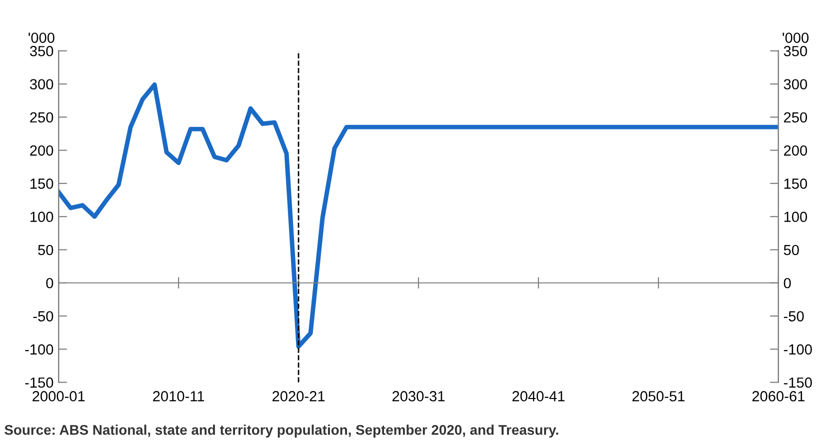  What do you see at coordinates (41, 37) in the screenshot?
I see `y-axis-title: '000` at bounding box center [41, 37].